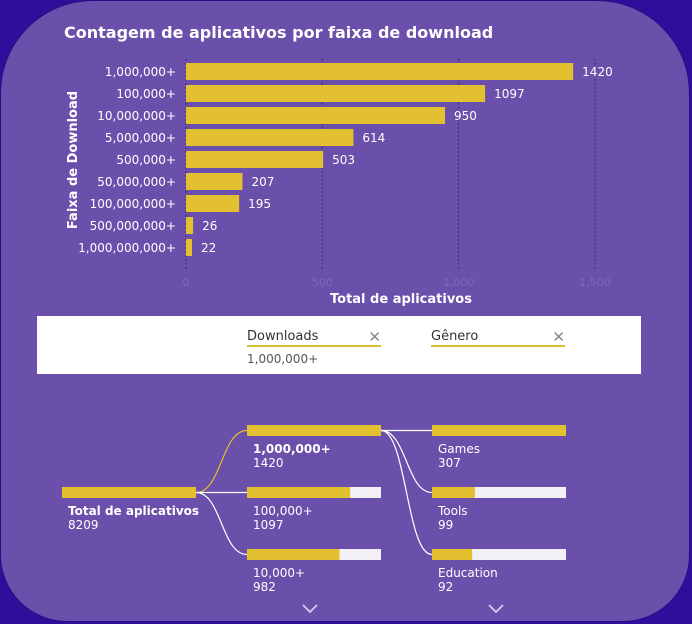 This screenshot has width=692, height=624. I want to click on data-label: 503, so click(343, 160).